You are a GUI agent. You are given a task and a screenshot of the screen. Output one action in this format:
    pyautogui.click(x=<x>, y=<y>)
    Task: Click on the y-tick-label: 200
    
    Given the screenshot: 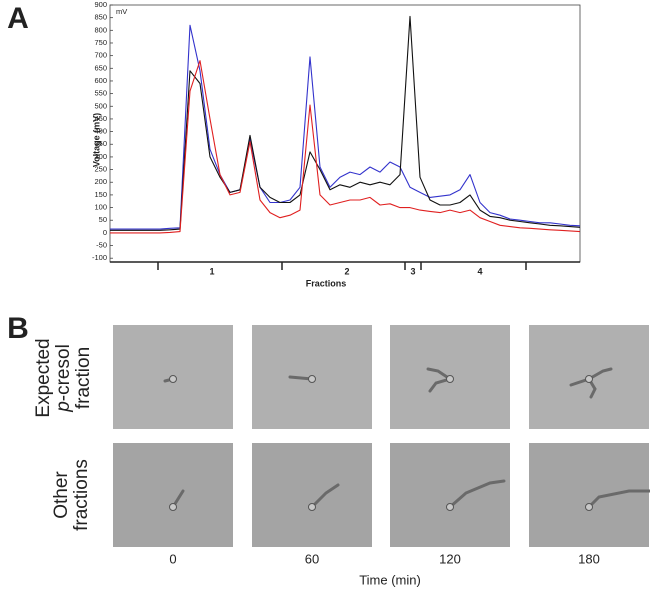 What is the action you would take?
    pyautogui.click(x=100, y=181)
    